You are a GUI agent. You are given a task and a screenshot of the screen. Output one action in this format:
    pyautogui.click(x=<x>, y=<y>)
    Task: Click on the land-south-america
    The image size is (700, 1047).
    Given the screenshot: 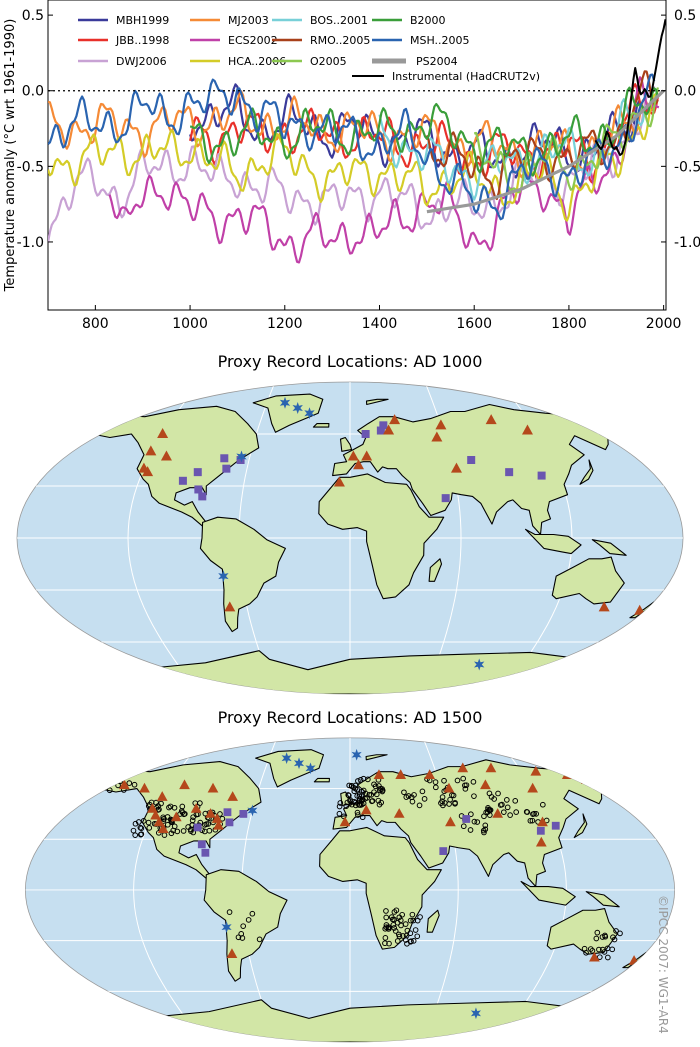 What is the action you would take?
    pyautogui.click(x=242, y=574)
    